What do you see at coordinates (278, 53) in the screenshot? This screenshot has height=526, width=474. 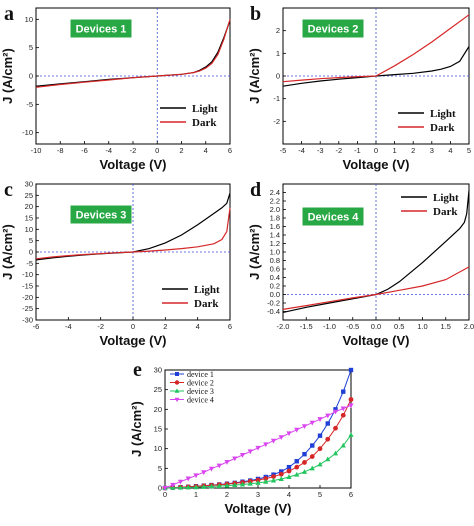 I see `y-tick-label: 1` at bounding box center [278, 53].